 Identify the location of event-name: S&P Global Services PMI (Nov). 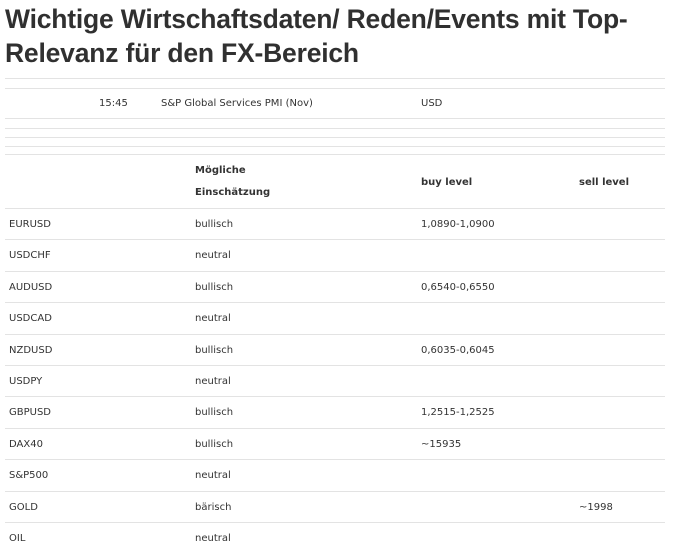
(237, 103).